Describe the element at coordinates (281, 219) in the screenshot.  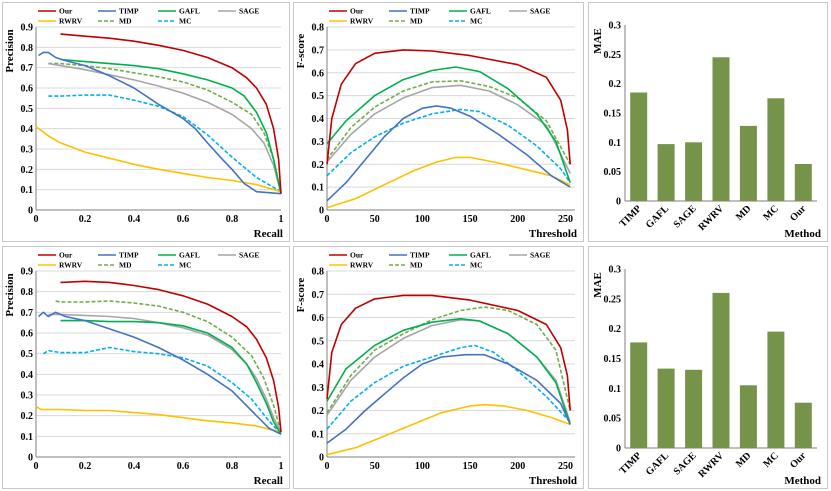
I see `x-tick-label: 1` at that location.